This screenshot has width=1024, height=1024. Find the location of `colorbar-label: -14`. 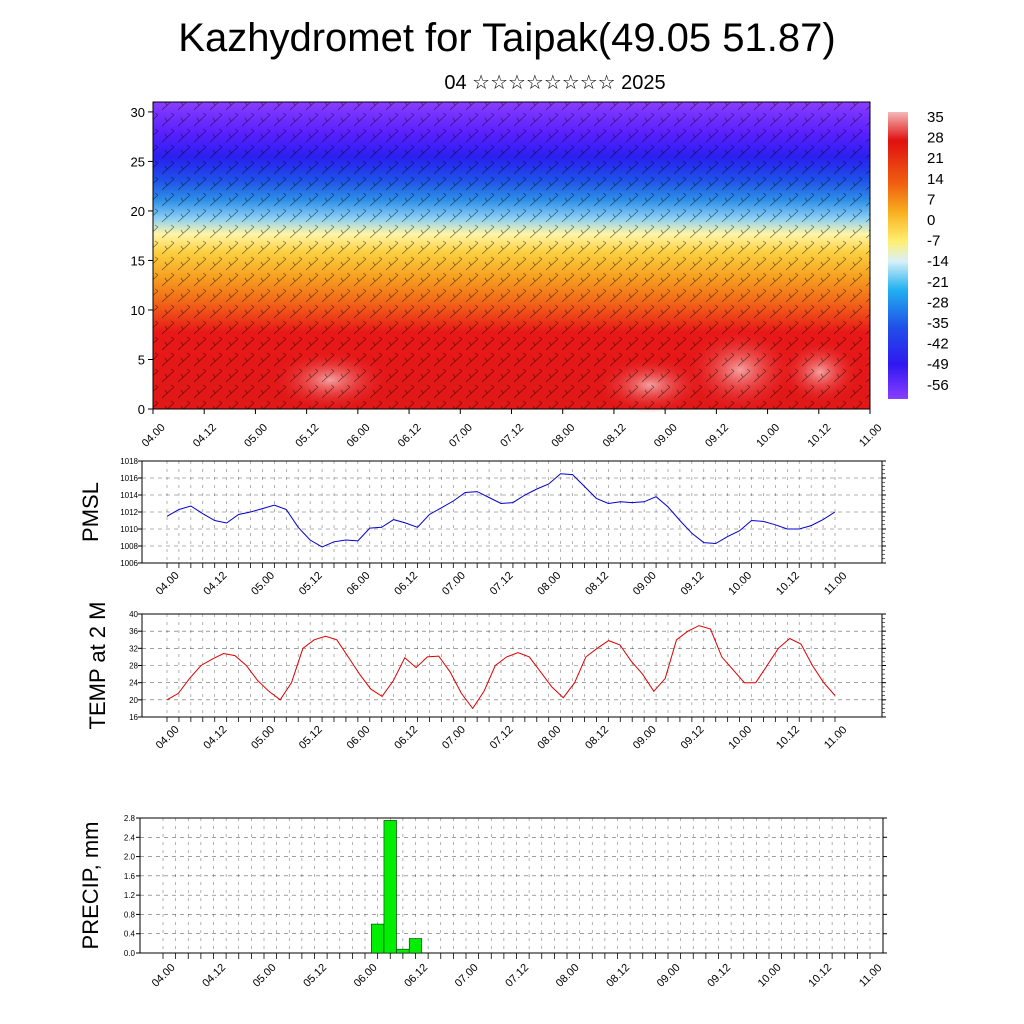

colorbar-label: -14 is located at coordinates (938, 261).